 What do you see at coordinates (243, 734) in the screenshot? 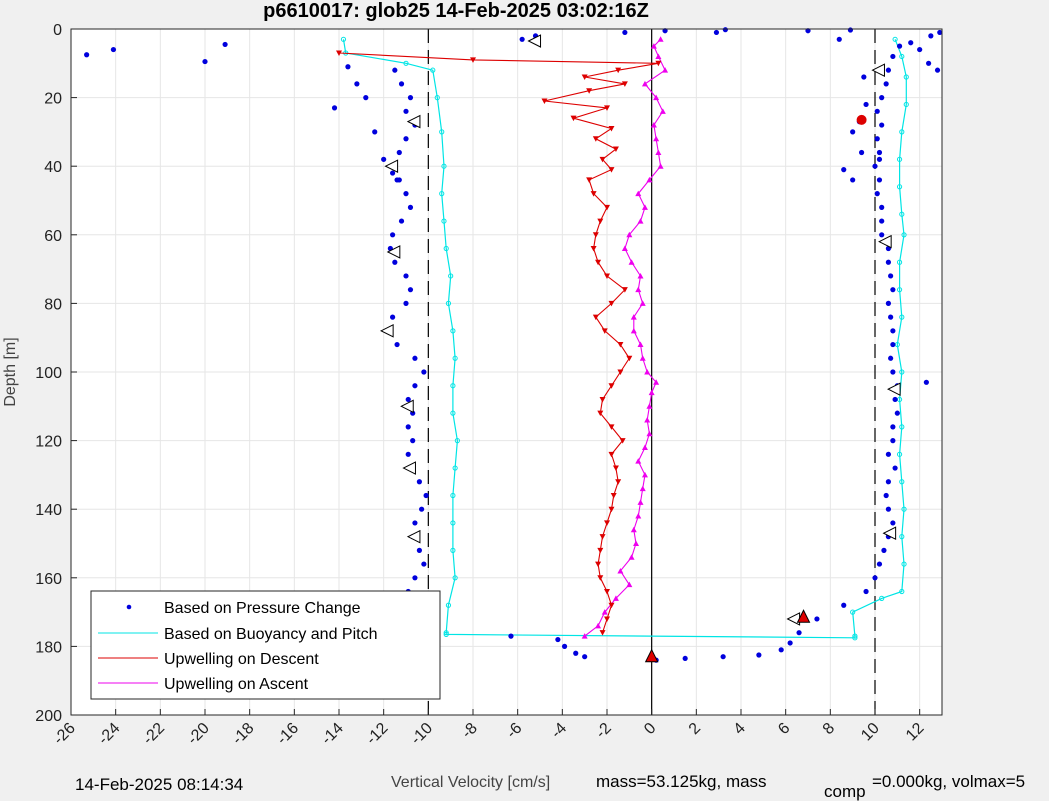
I see `x-tick-label: -18` at bounding box center [243, 734].